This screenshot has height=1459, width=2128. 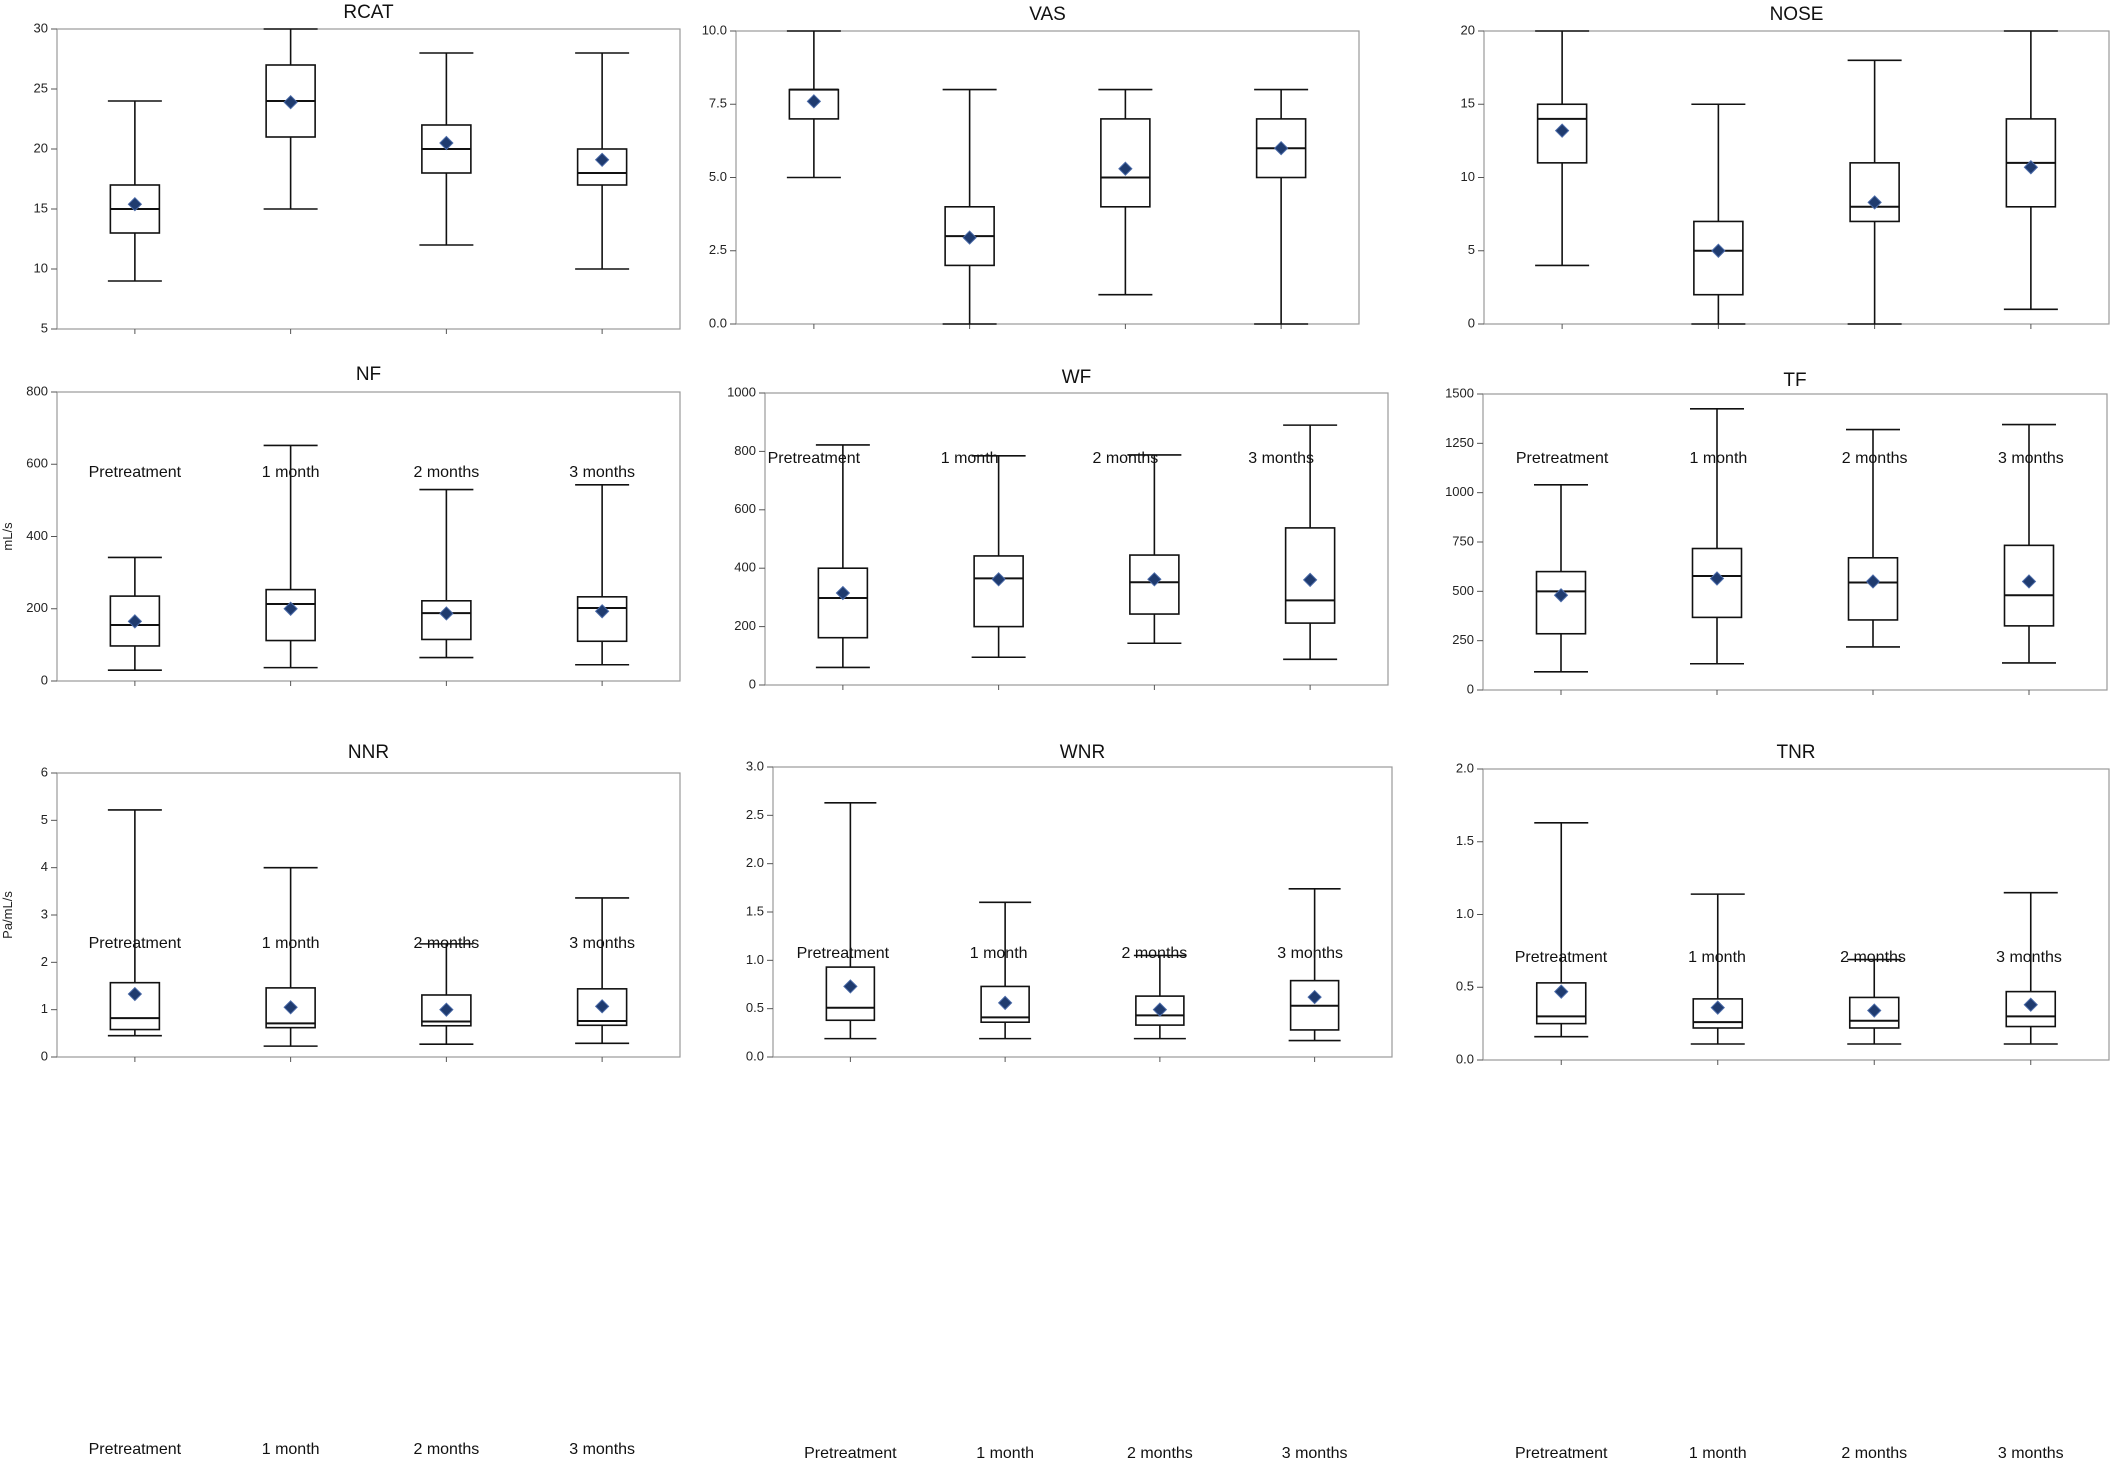 I want to click on panel-title: NF, so click(x=368, y=374).